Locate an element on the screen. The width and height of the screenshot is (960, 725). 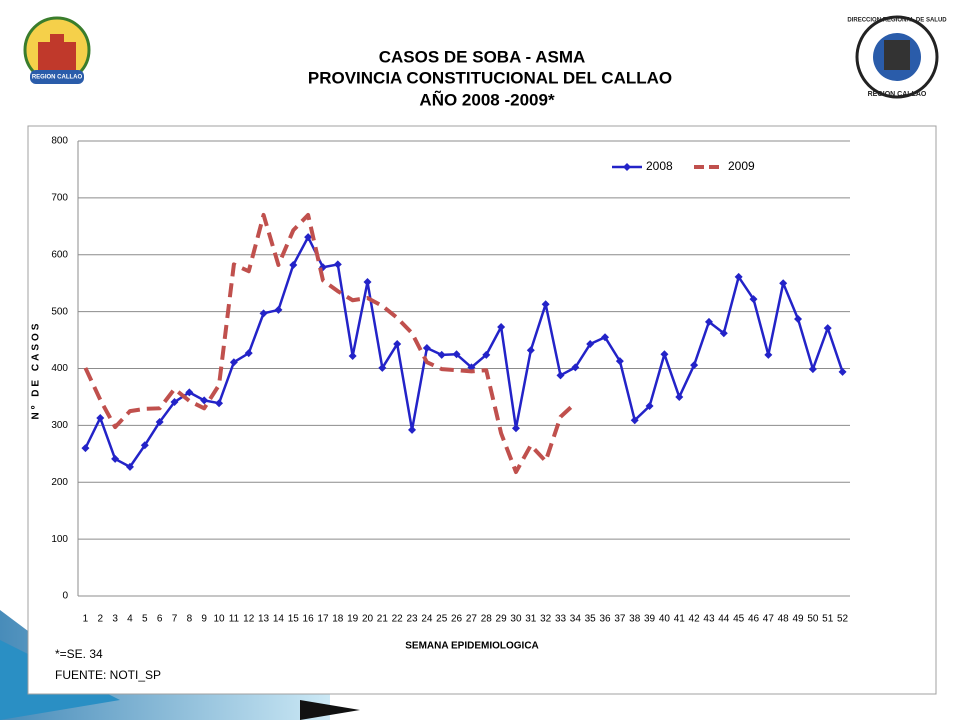
legend-label: 2008 is located at coordinates (659, 166).